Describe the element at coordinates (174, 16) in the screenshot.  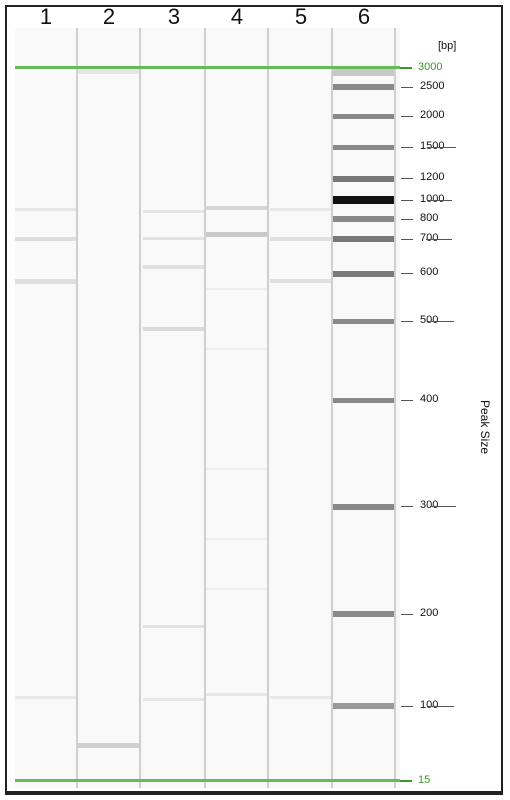
I see `lane-number-3: 3` at that location.